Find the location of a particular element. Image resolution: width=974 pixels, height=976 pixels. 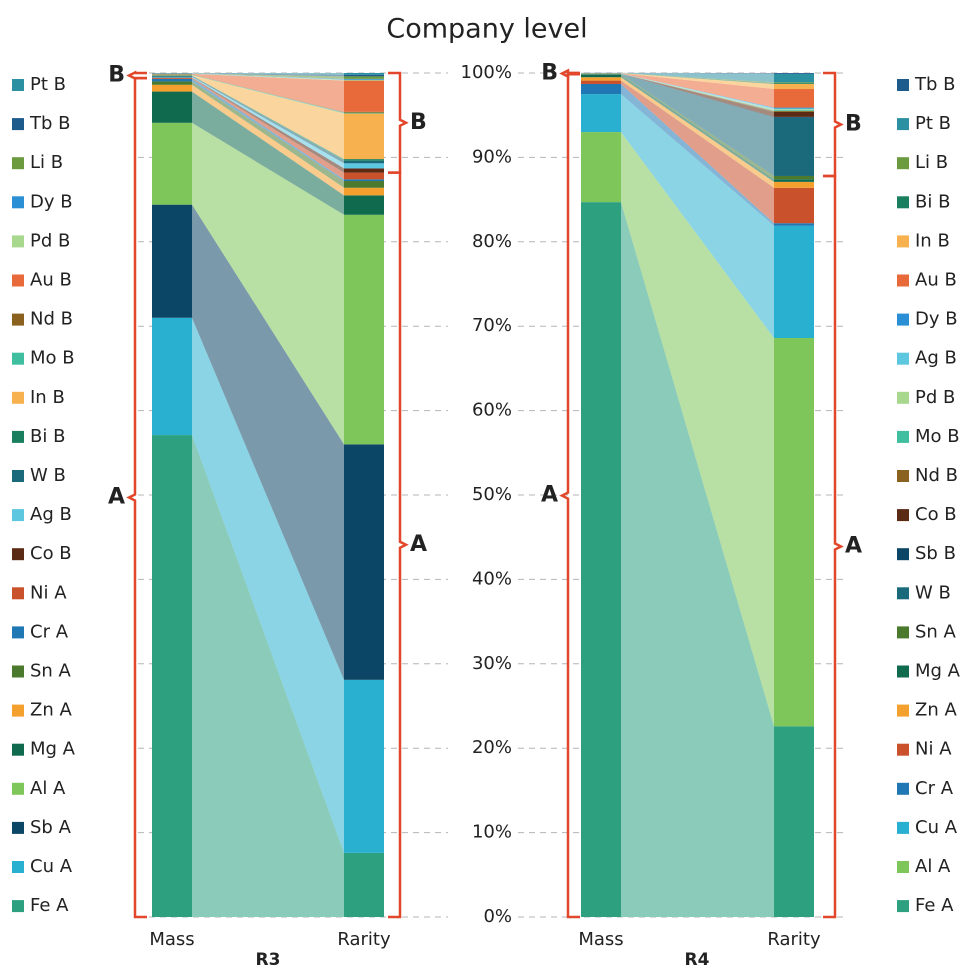

y-tick-label: 70% is located at coordinates (492, 325).